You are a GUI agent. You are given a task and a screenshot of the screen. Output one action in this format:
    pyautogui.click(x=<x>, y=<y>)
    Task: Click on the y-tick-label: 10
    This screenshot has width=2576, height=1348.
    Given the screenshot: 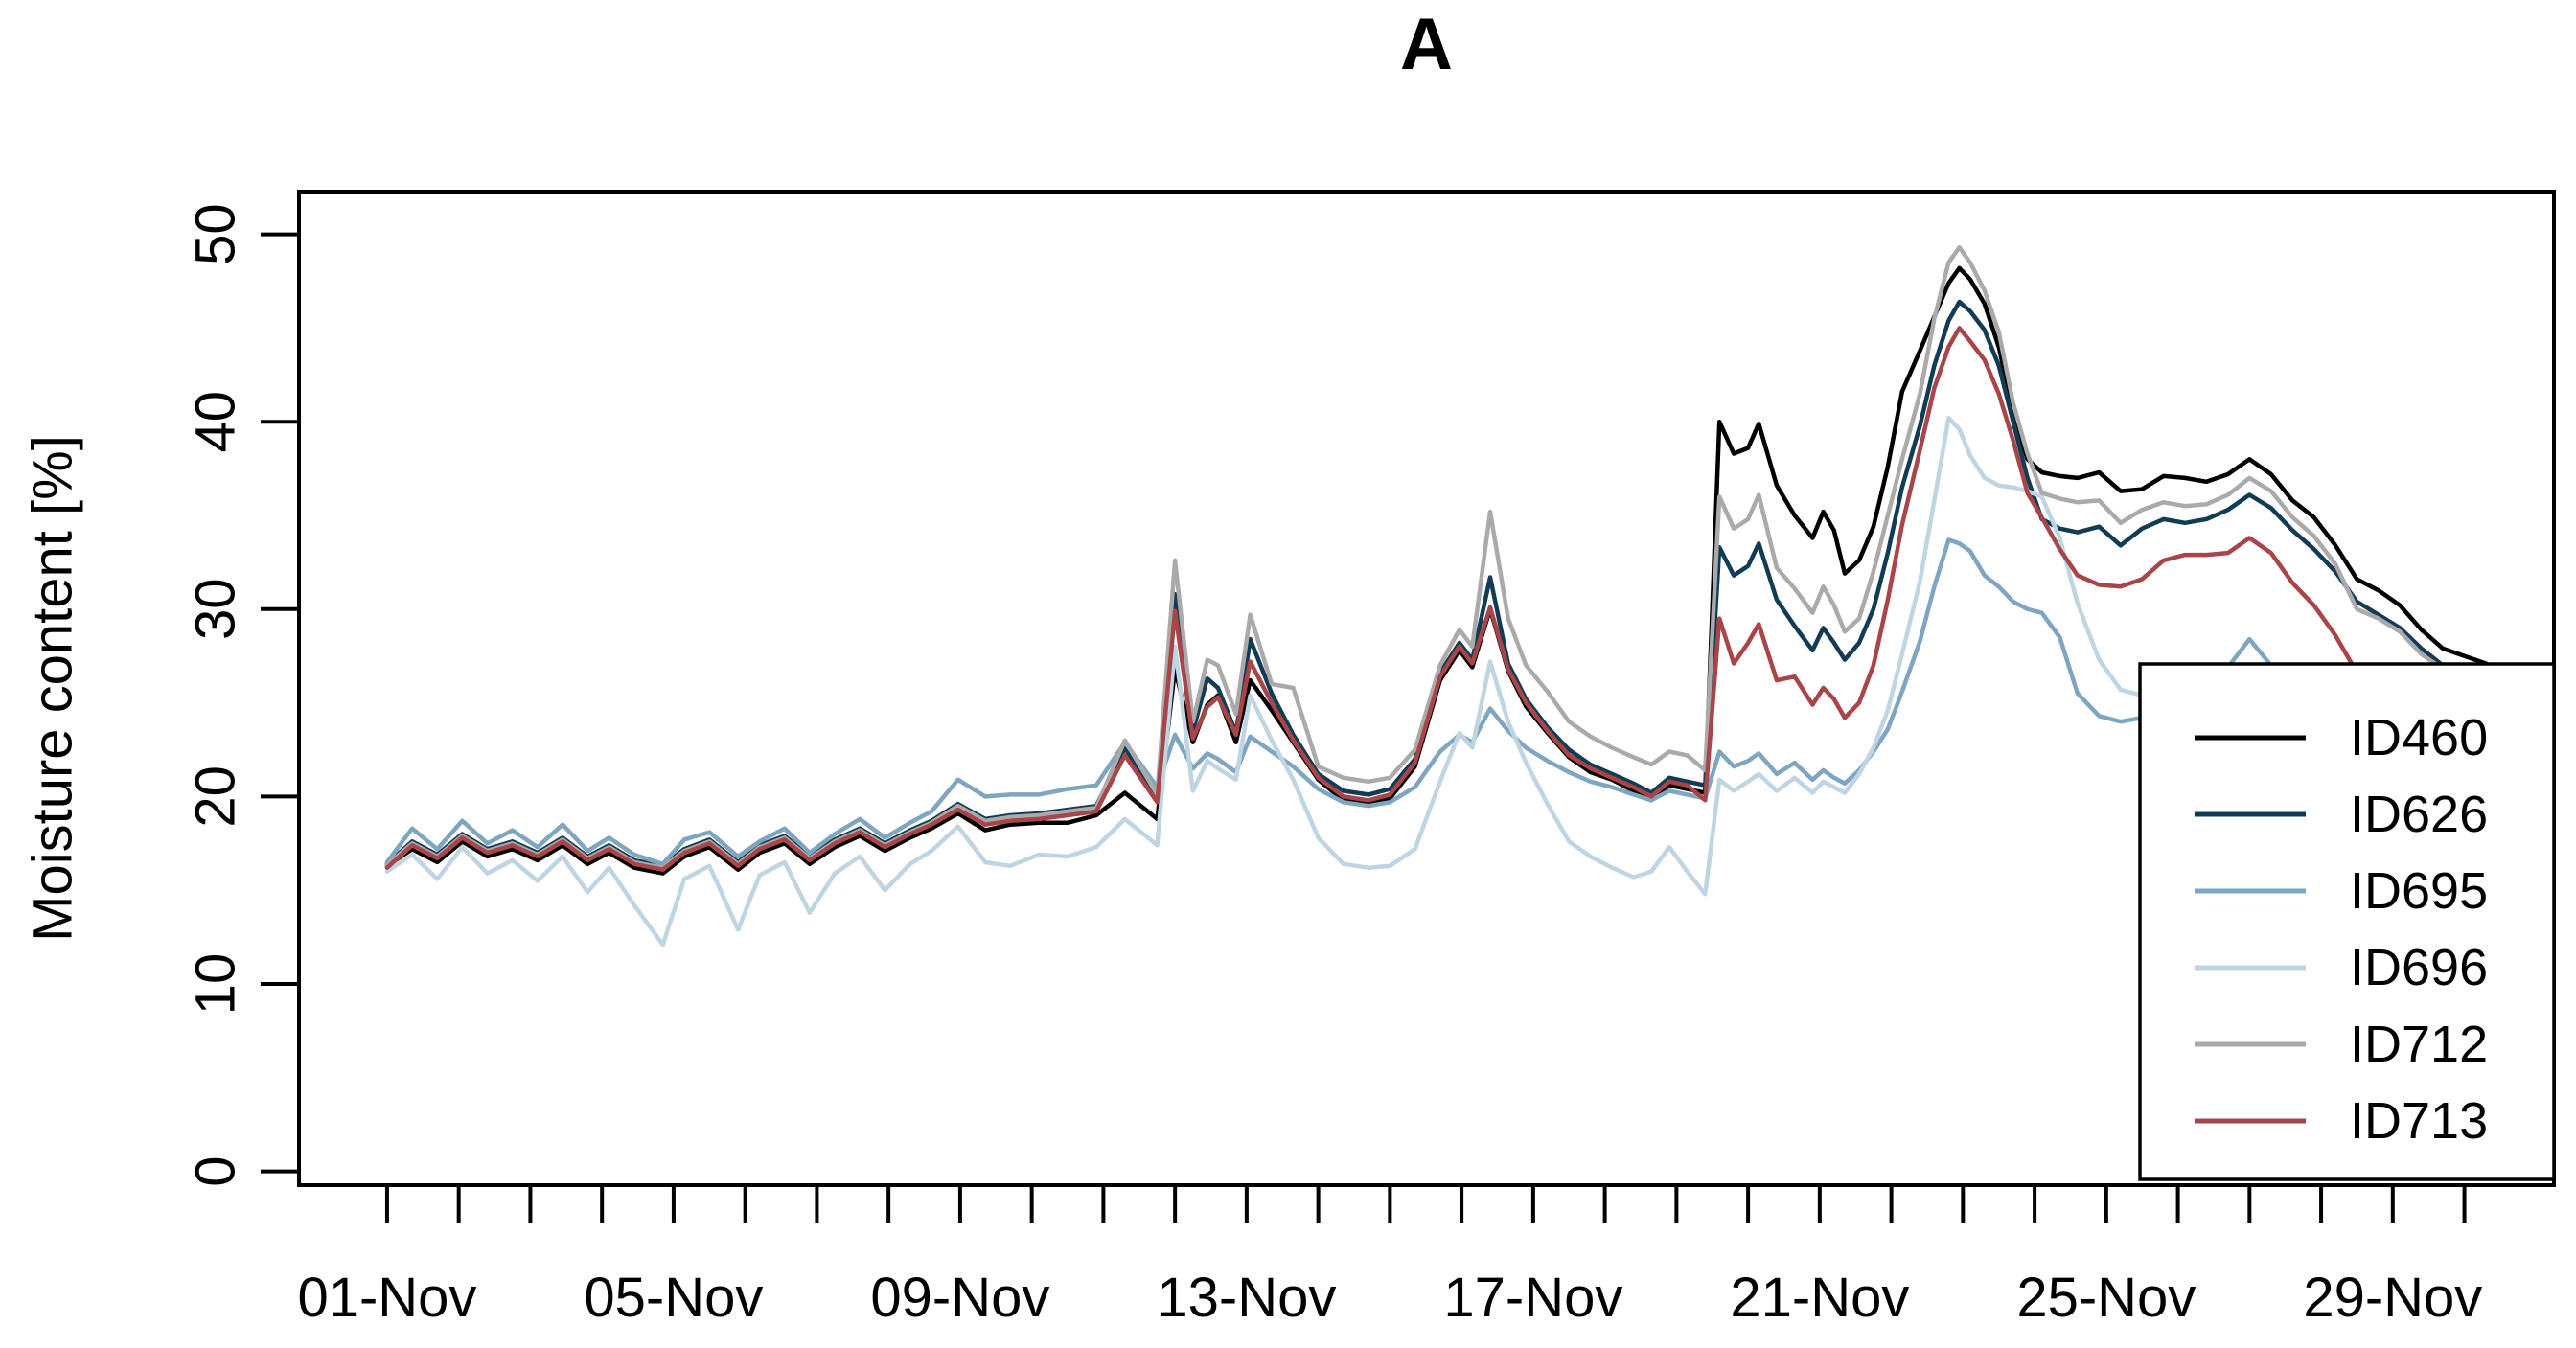 What is the action you would take?
    pyautogui.click(x=216, y=985)
    